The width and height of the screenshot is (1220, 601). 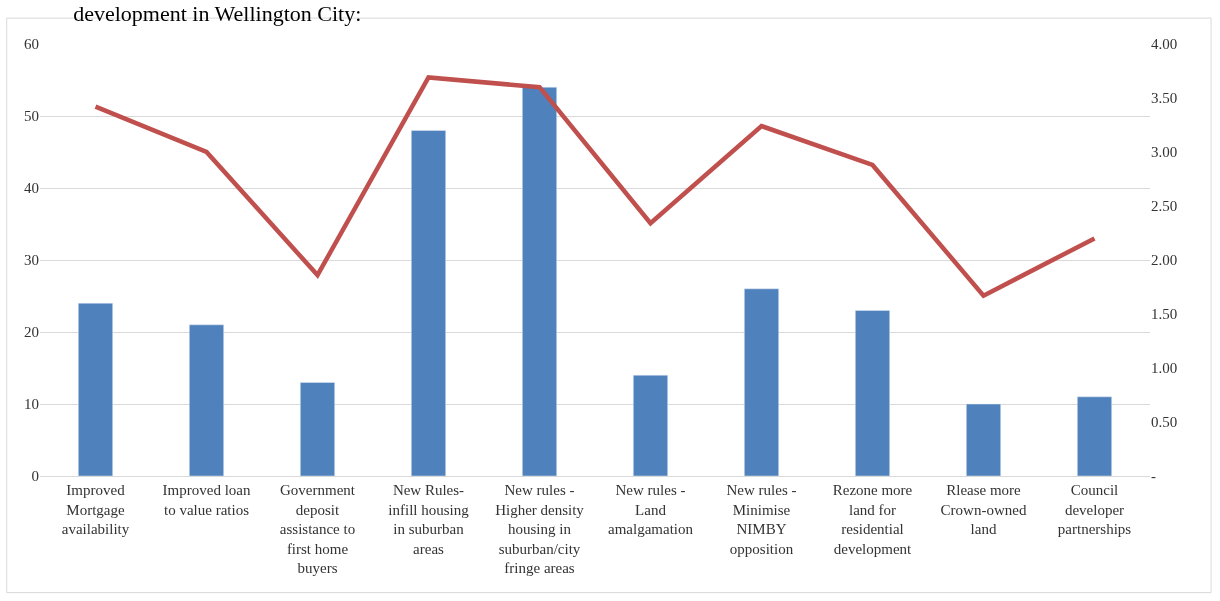 What do you see at coordinates (651, 509) in the screenshot?
I see `x-tick-label: New rules - Land amalgamation` at bounding box center [651, 509].